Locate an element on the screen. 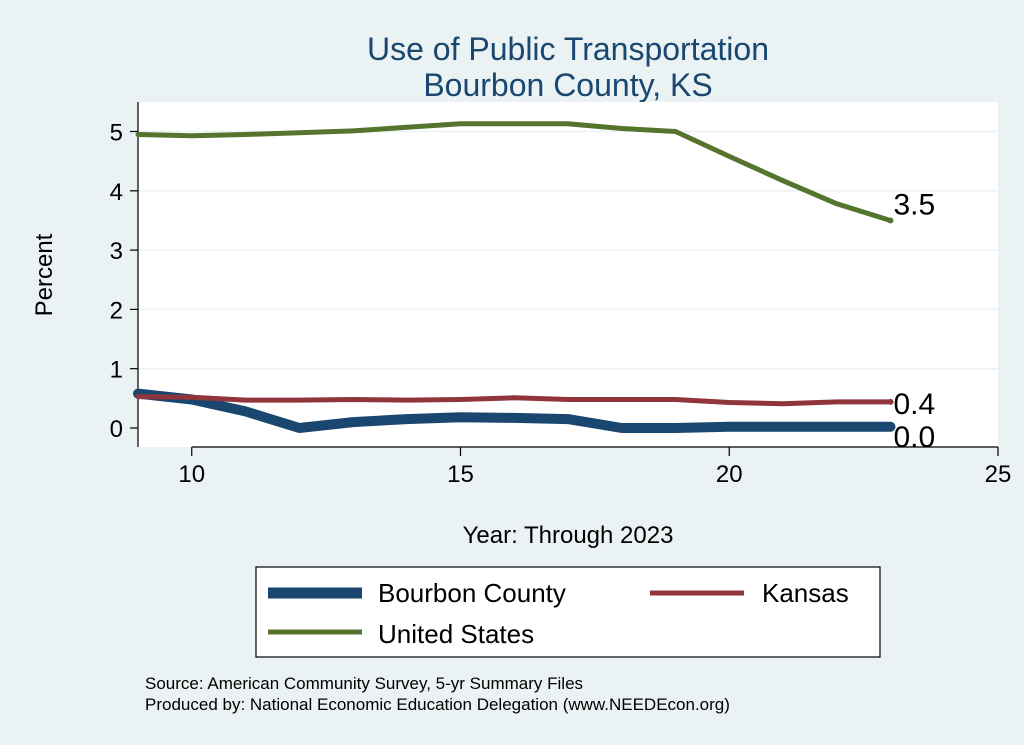  legend-label-united-states: United States is located at coordinates (456, 634).